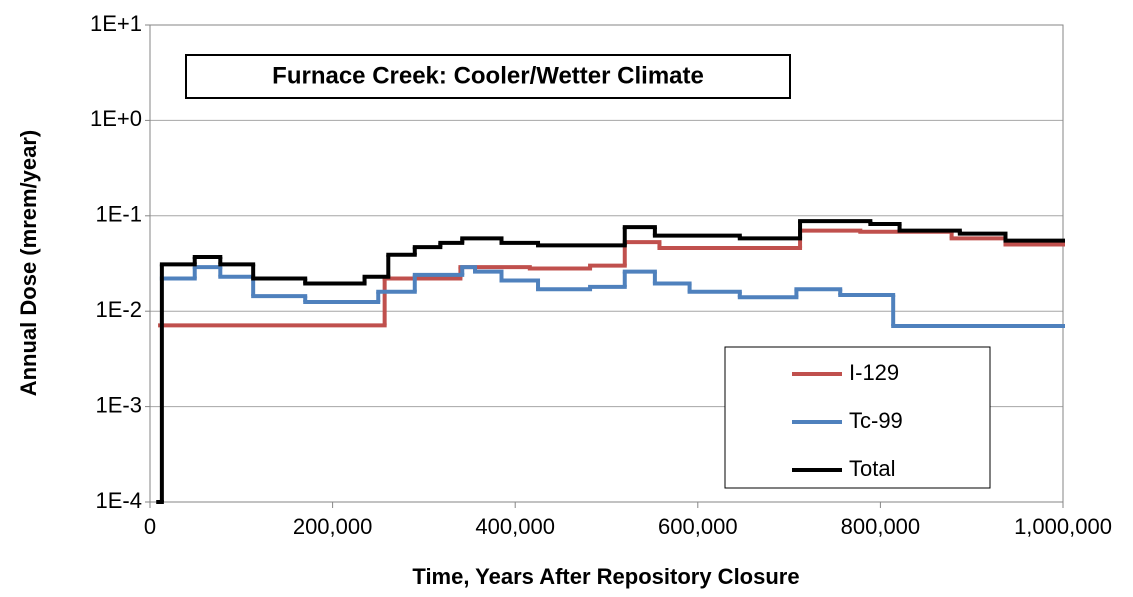 This screenshot has height=597, width=1133. What do you see at coordinates (119, 404) in the screenshot?
I see `y-tick-label: 1E-3` at bounding box center [119, 404].